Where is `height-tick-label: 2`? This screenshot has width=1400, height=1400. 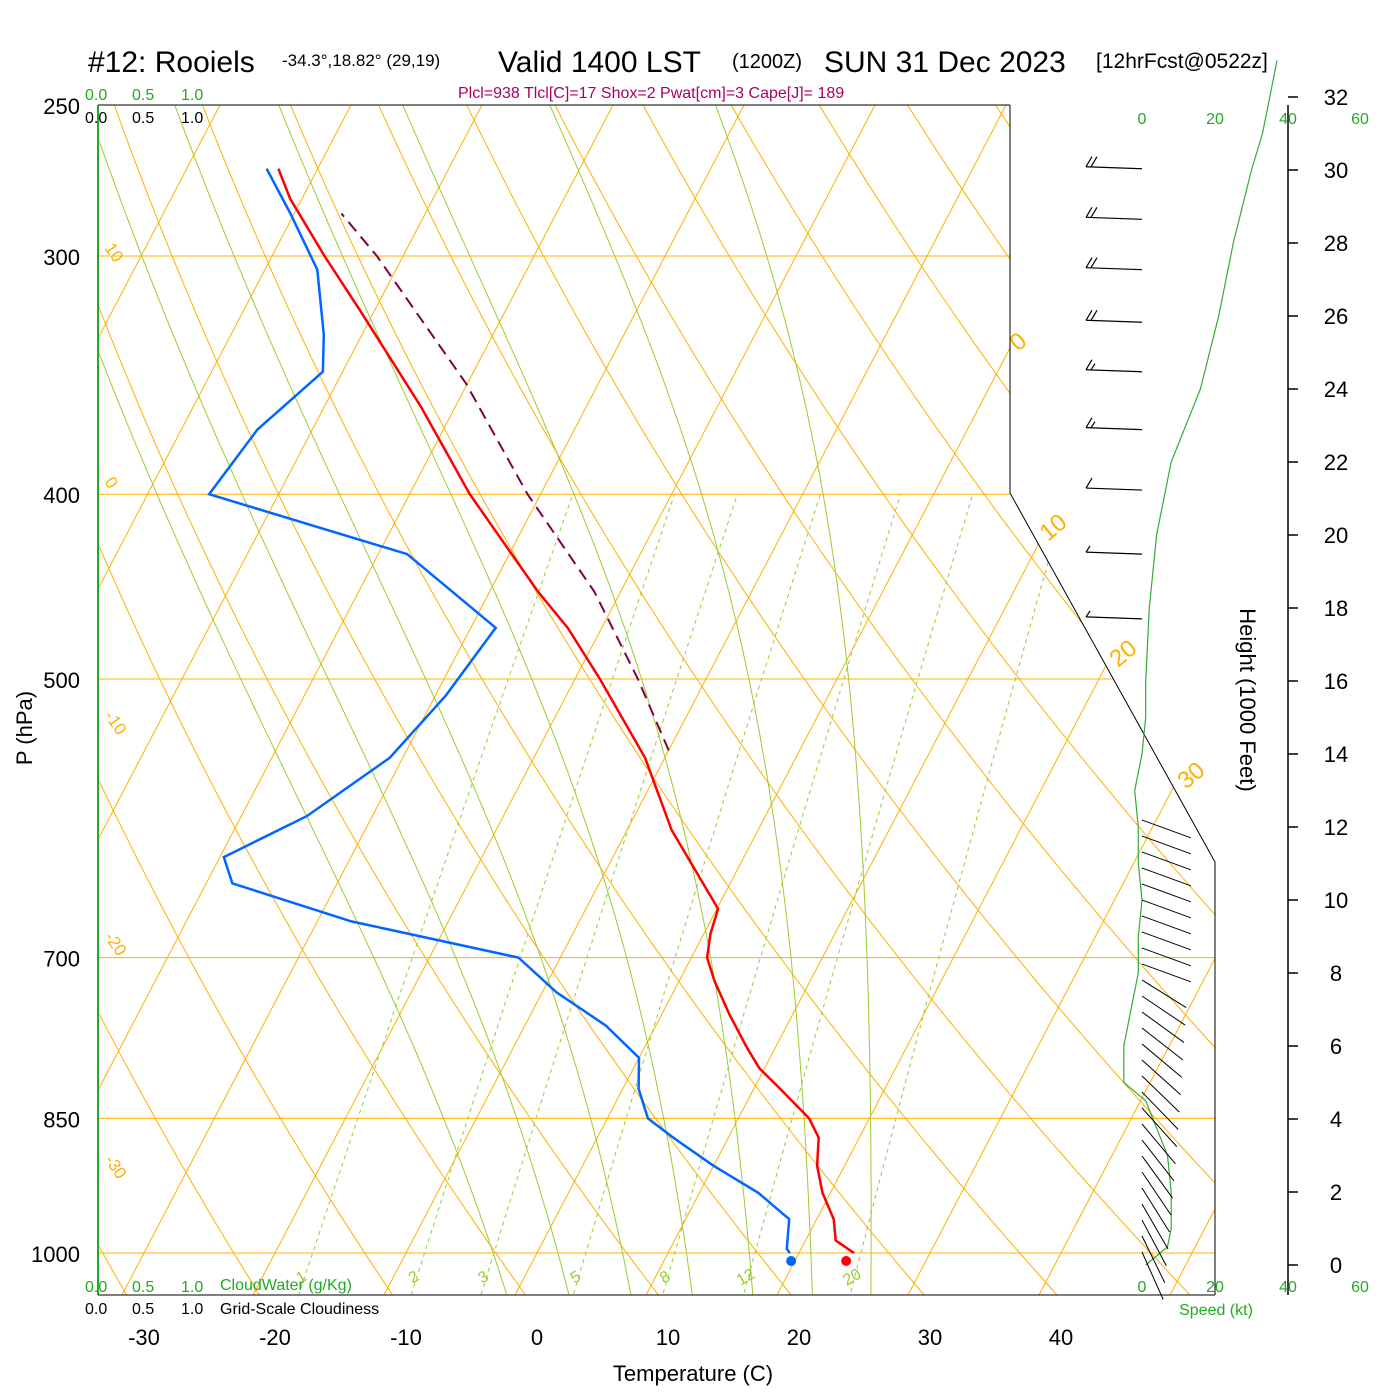 height-tick-label: 2 is located at coordinates (1336, 1192).